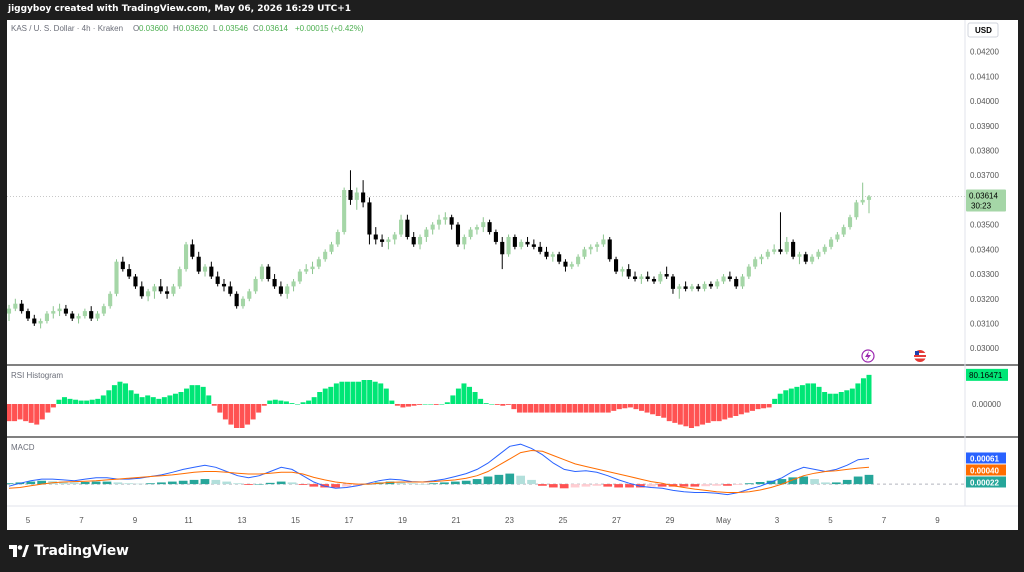 This screenshot has width=1024, height=572. What do you see at coordinates (937, 520) in the screenshot?
I see `time-tick-label: 9` at bounding box center [937, 520].